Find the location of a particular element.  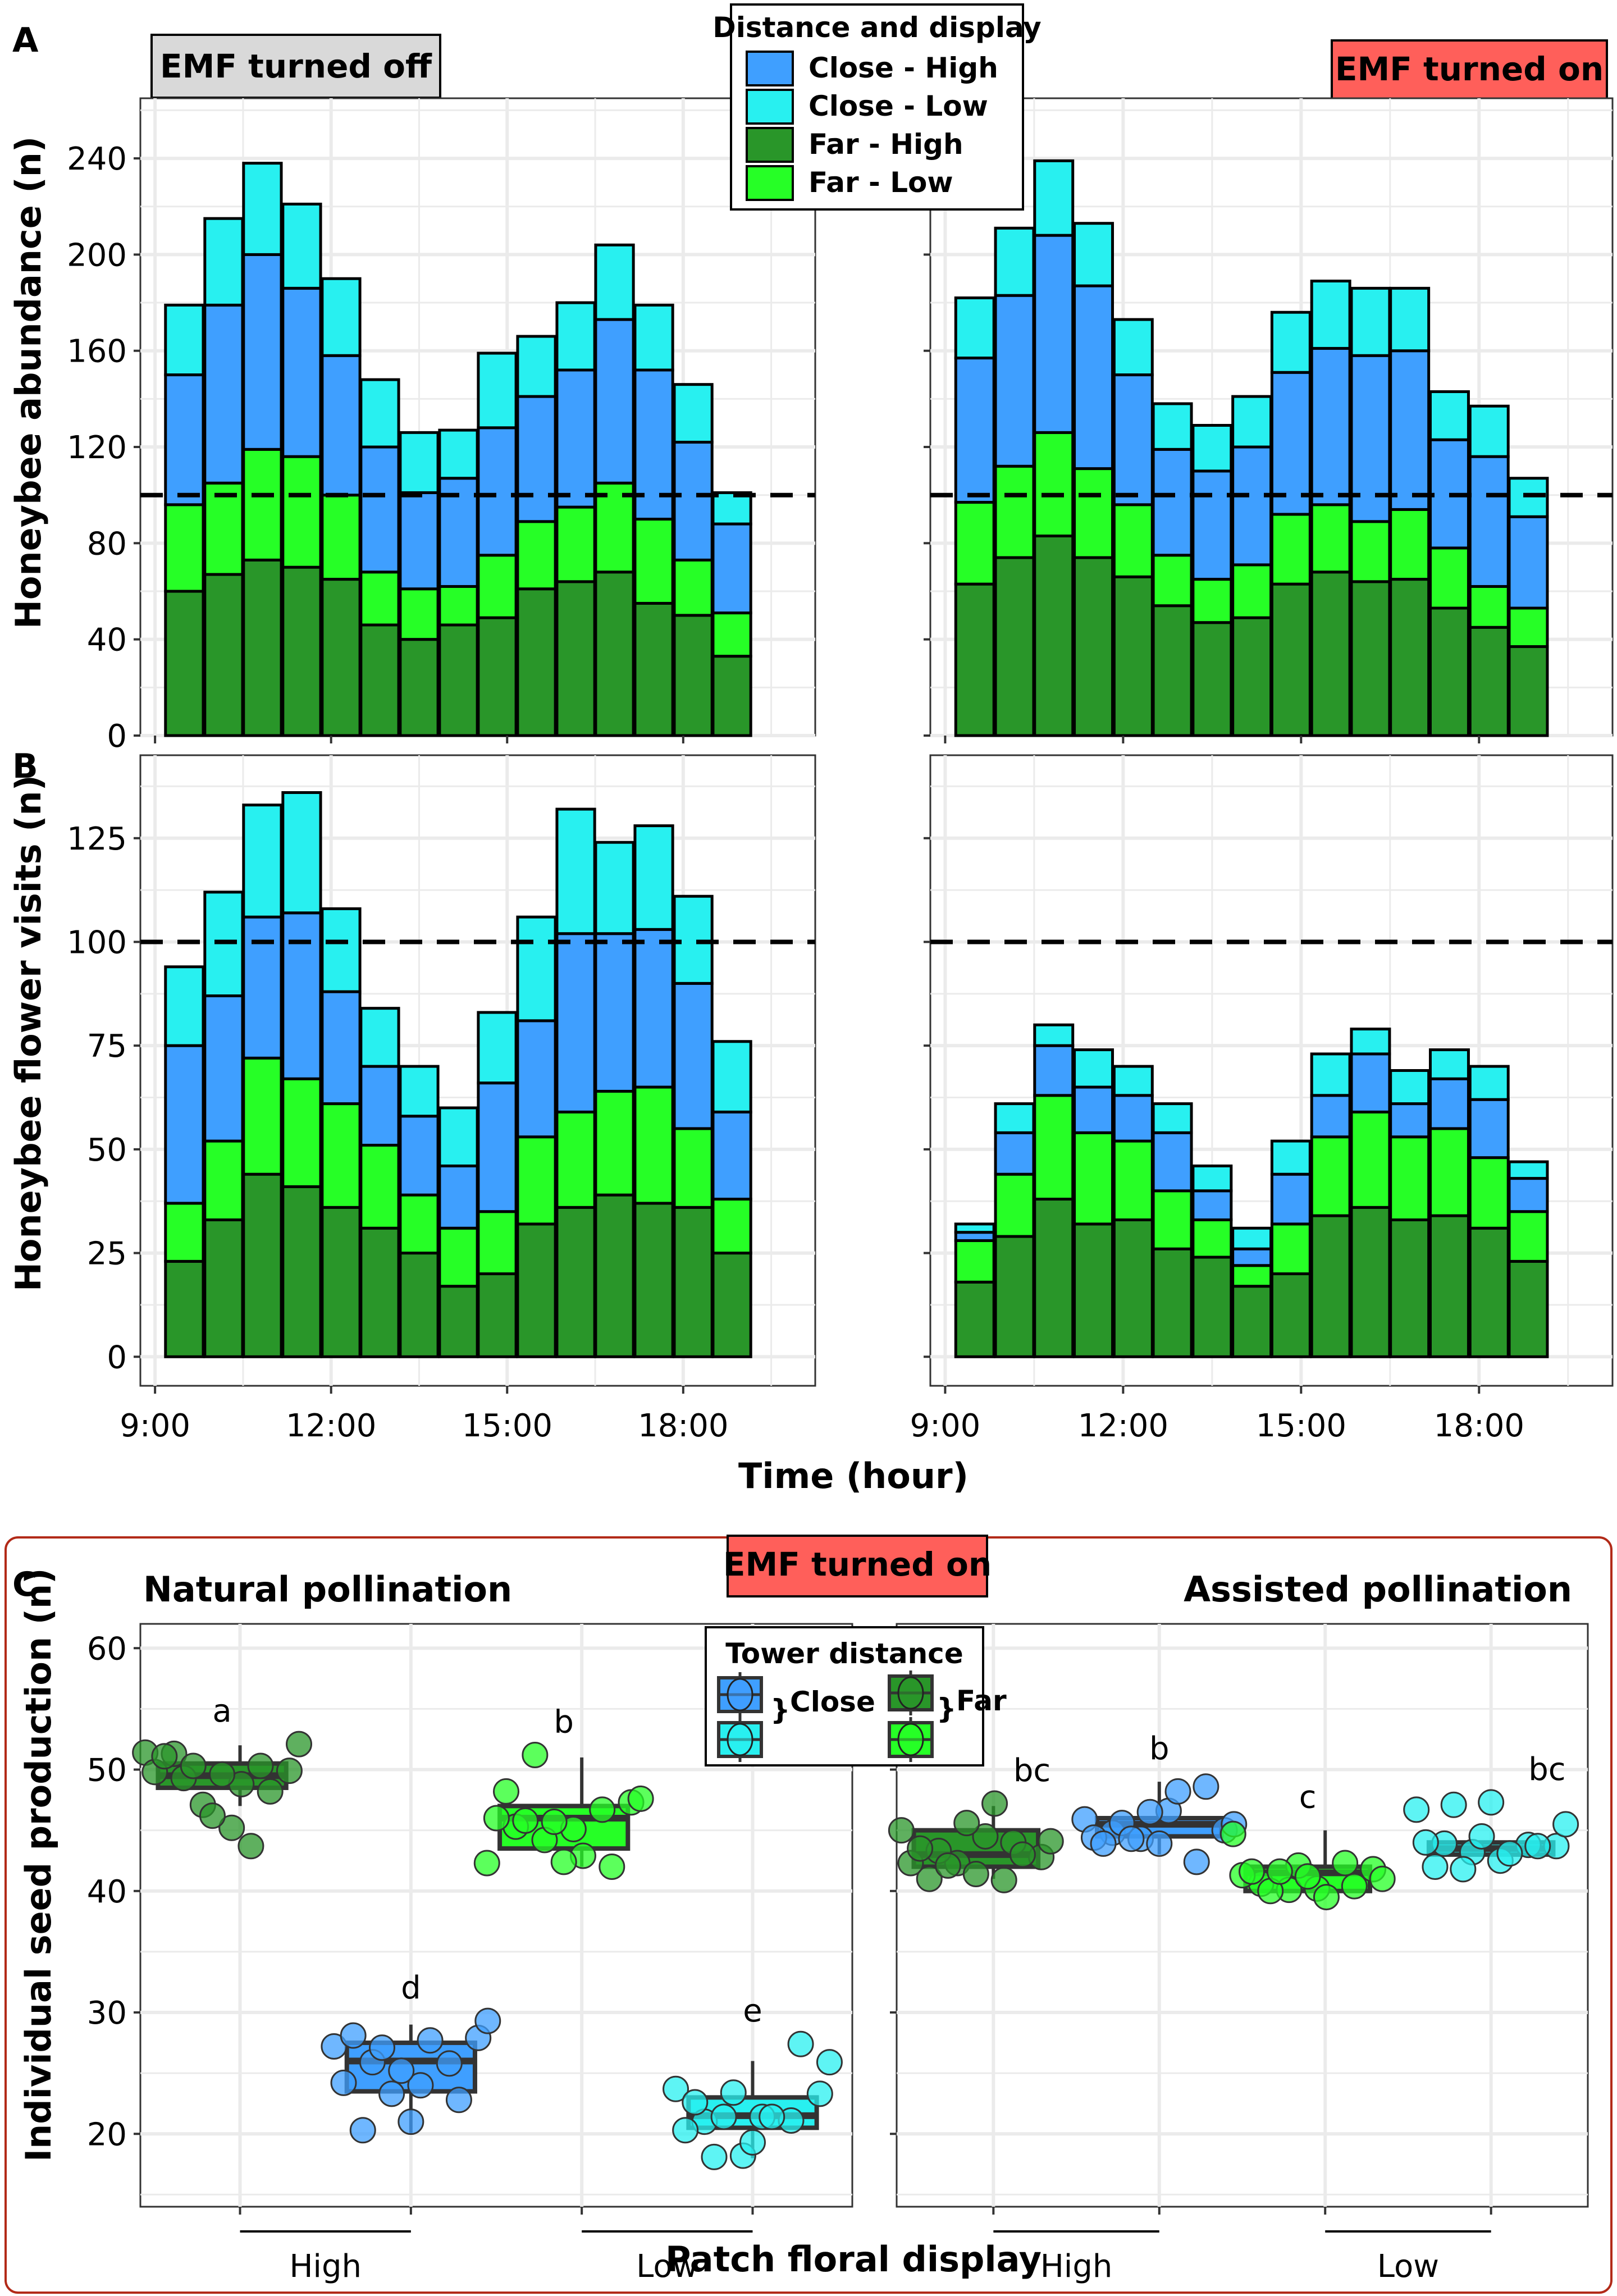

chart-visits-emf-off: 0 25 50 75 100 125 9:00 12:00 15:00 18:00 is located at coordinates (441, 1099).